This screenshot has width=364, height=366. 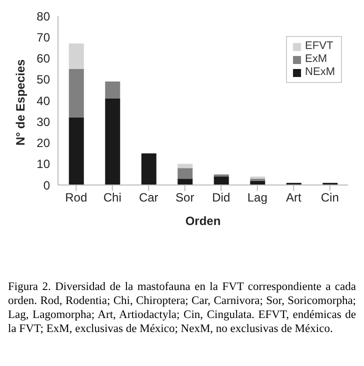 I want to click on x-tick-label: Art, so click(x=294, y=197).